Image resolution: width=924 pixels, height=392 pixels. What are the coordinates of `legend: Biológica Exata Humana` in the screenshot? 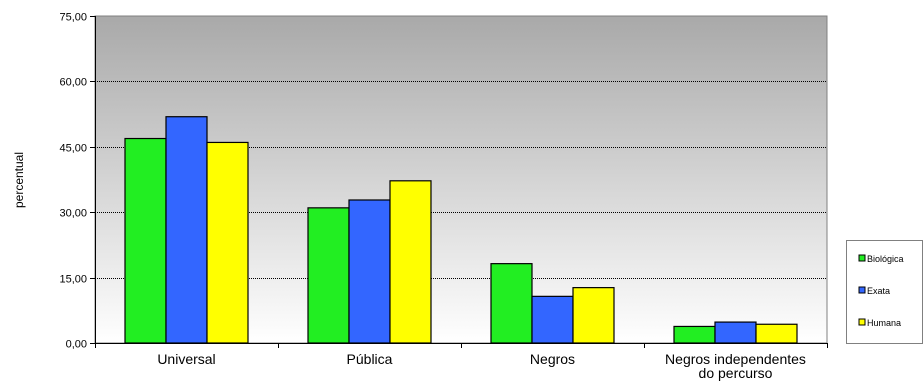 It's located at (884, 292).